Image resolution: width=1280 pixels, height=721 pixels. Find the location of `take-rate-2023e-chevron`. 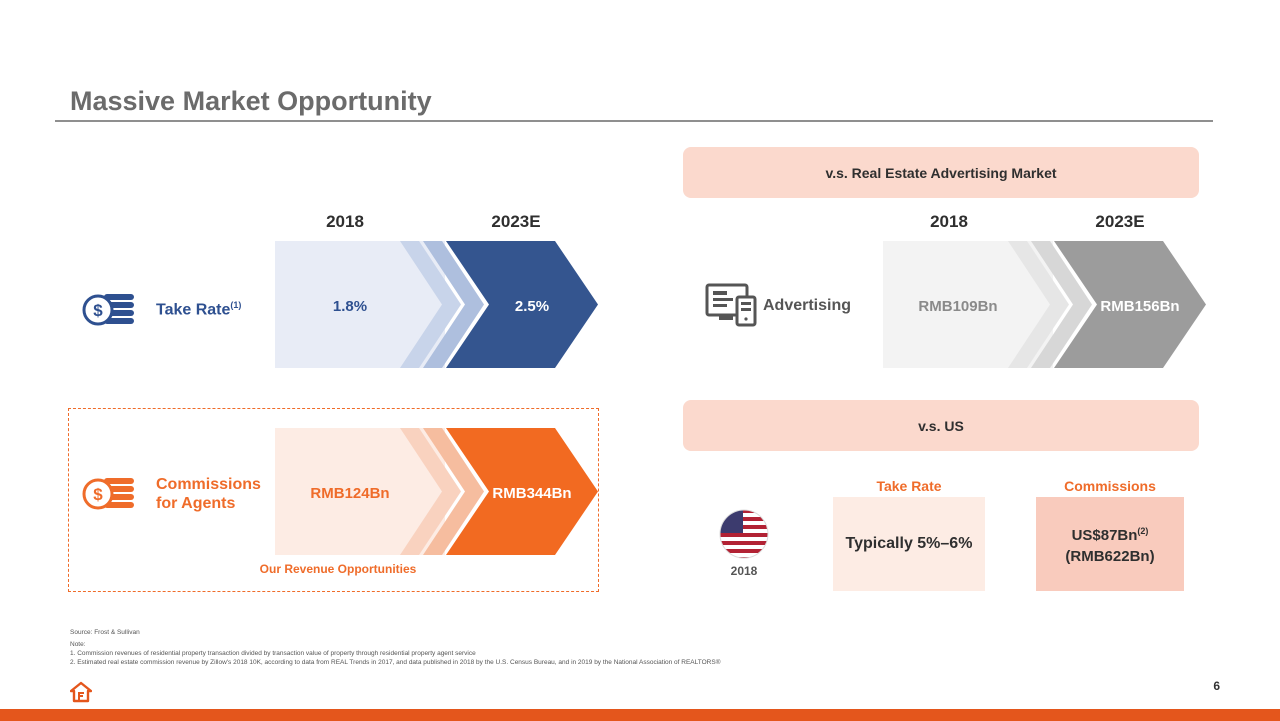

take-rate-2023e-chevron is located at coordinates (522, 304).